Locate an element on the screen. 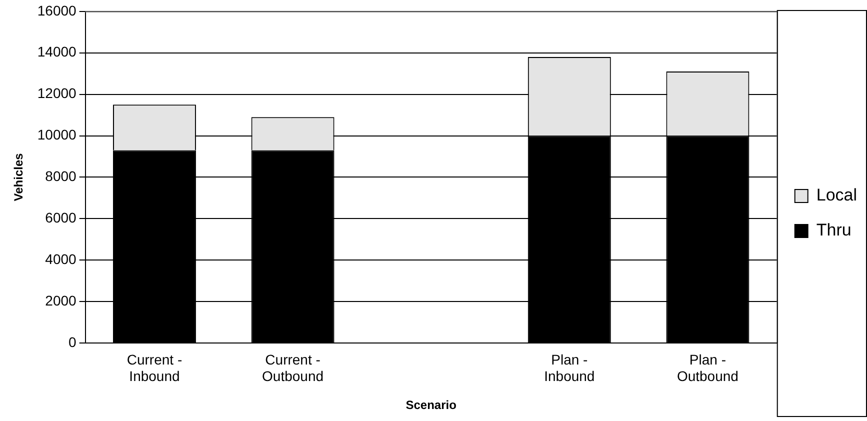 The height and width of the screenshot is (421, 867). x-tick-label: Current - Outbound is located at coordinates (293, 367).